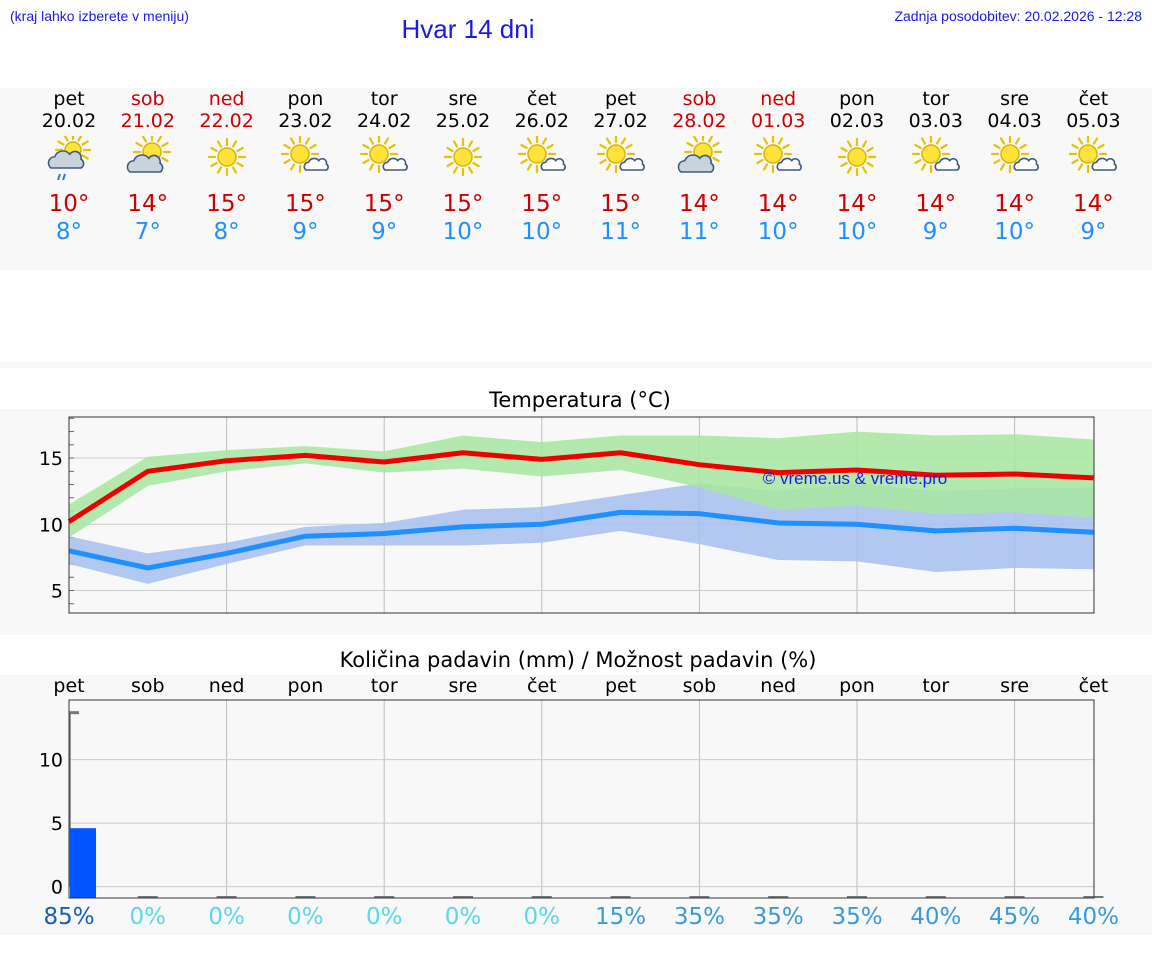 This screenshot has height=975, width=1152. What do you see at coordinates (778, 99) in the screenshot?
I see `day-name: ned` at bounding box center [778, 99].